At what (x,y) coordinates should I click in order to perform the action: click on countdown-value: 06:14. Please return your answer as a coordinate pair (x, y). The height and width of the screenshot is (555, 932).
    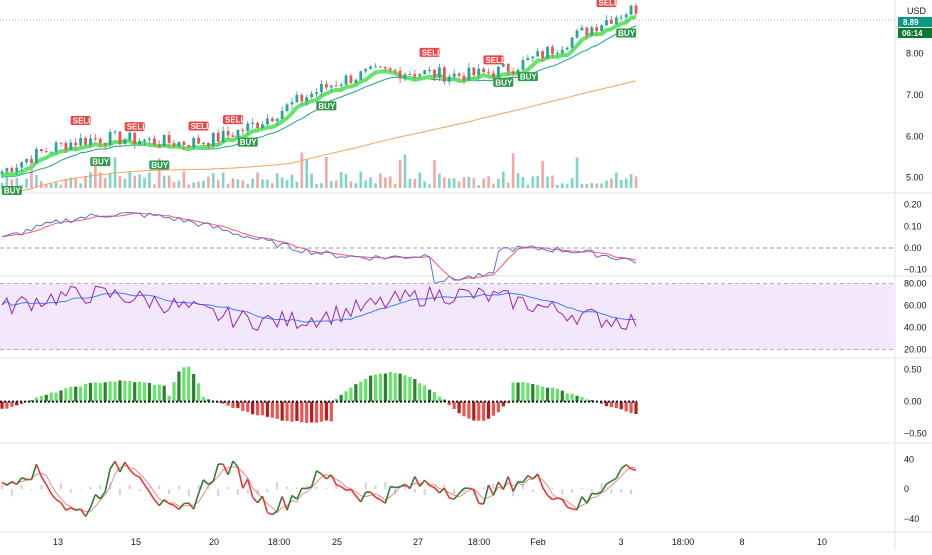
    Looking at the image, I should click on (912, 33).